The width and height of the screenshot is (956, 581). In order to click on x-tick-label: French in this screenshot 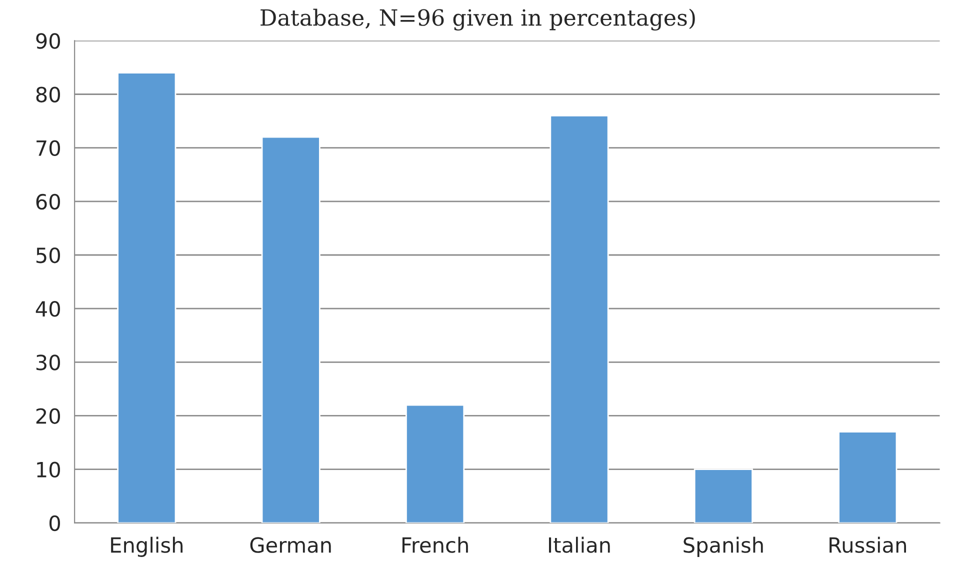, I will do `click(435, 544)`.